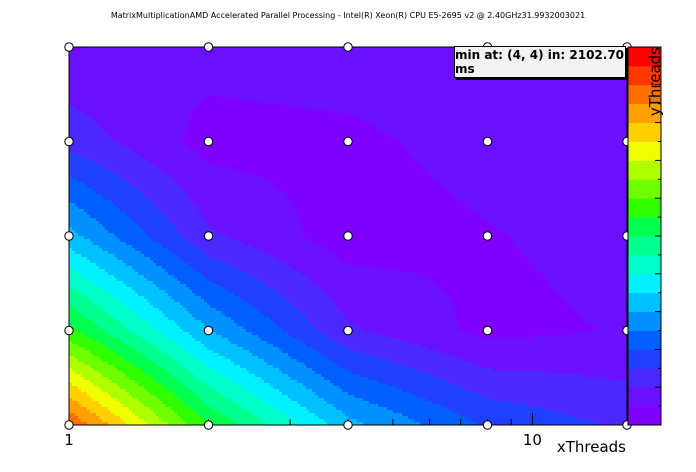 The width and height of the screenshot is (696, 472). Describe the element at coordinates (69, 440) in the screenshot. I see `x-tick-label: 1` at that location.